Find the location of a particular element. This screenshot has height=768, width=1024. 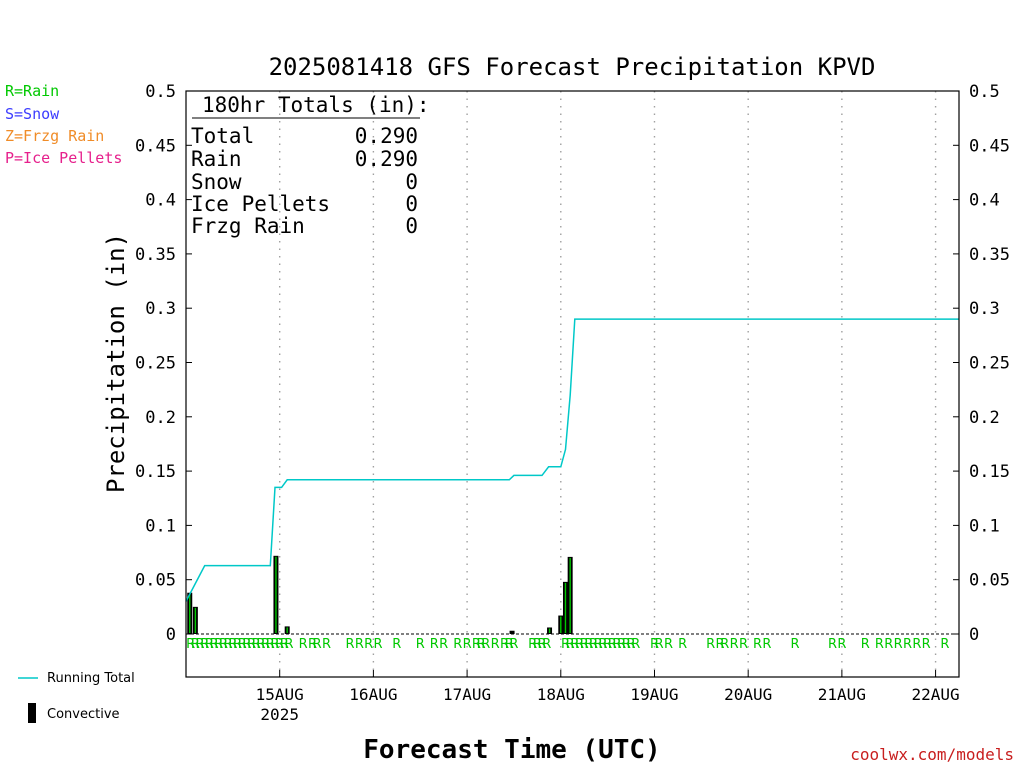

totals-label-frzg-rain: Frzg Rain is located at coordinates (248, 226).